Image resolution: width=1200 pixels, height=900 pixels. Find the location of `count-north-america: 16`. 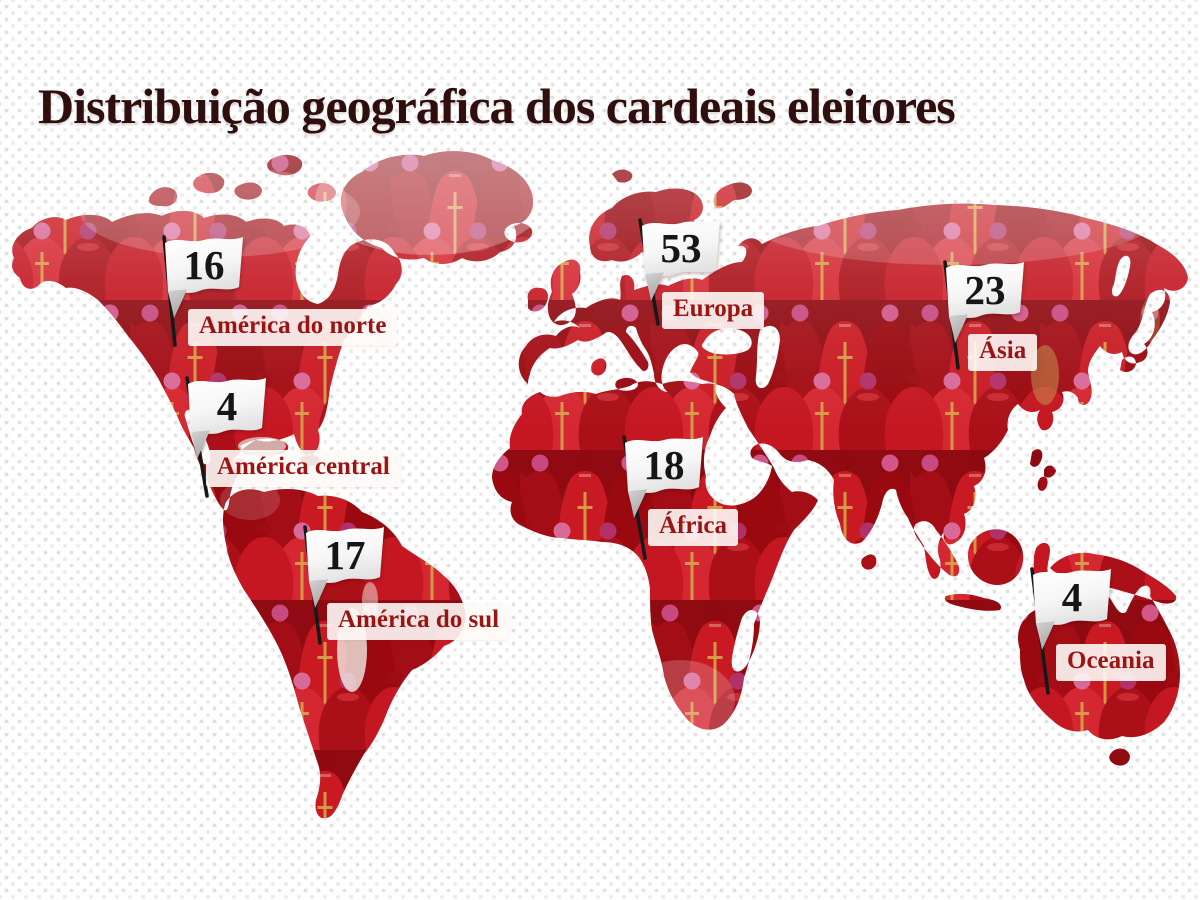

count-north-america: 16 is located at coordinates (204, 265).